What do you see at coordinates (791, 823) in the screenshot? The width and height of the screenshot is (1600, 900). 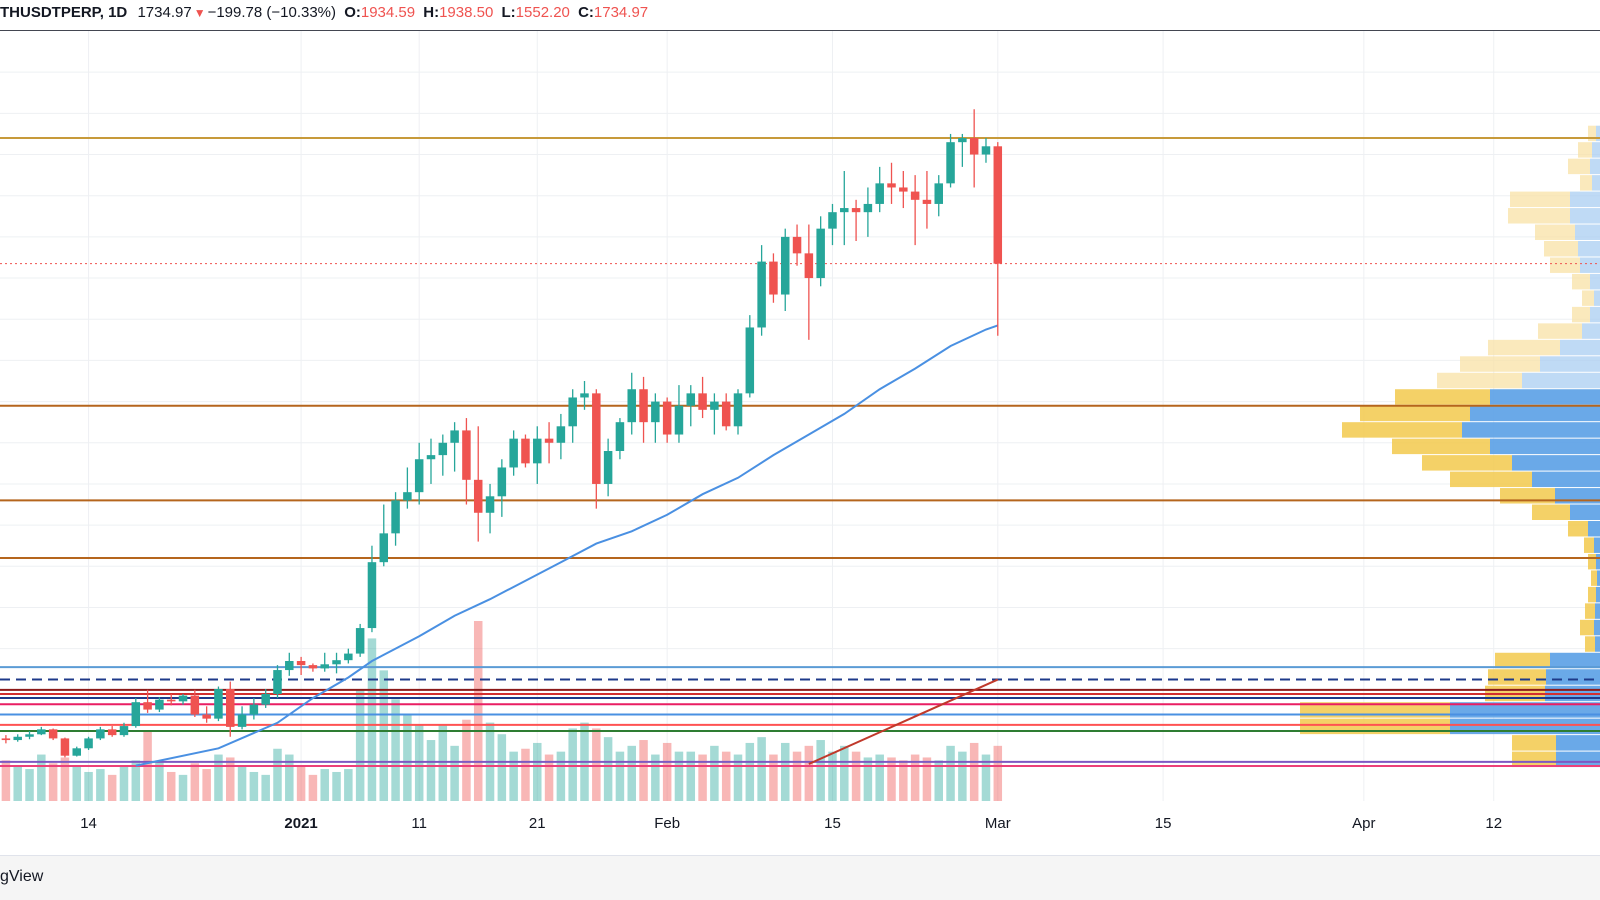 I see `time-axis: 14 2021 11 21 Feb 15 Mar 15 Apr 12` at bounding box center [791, 823].